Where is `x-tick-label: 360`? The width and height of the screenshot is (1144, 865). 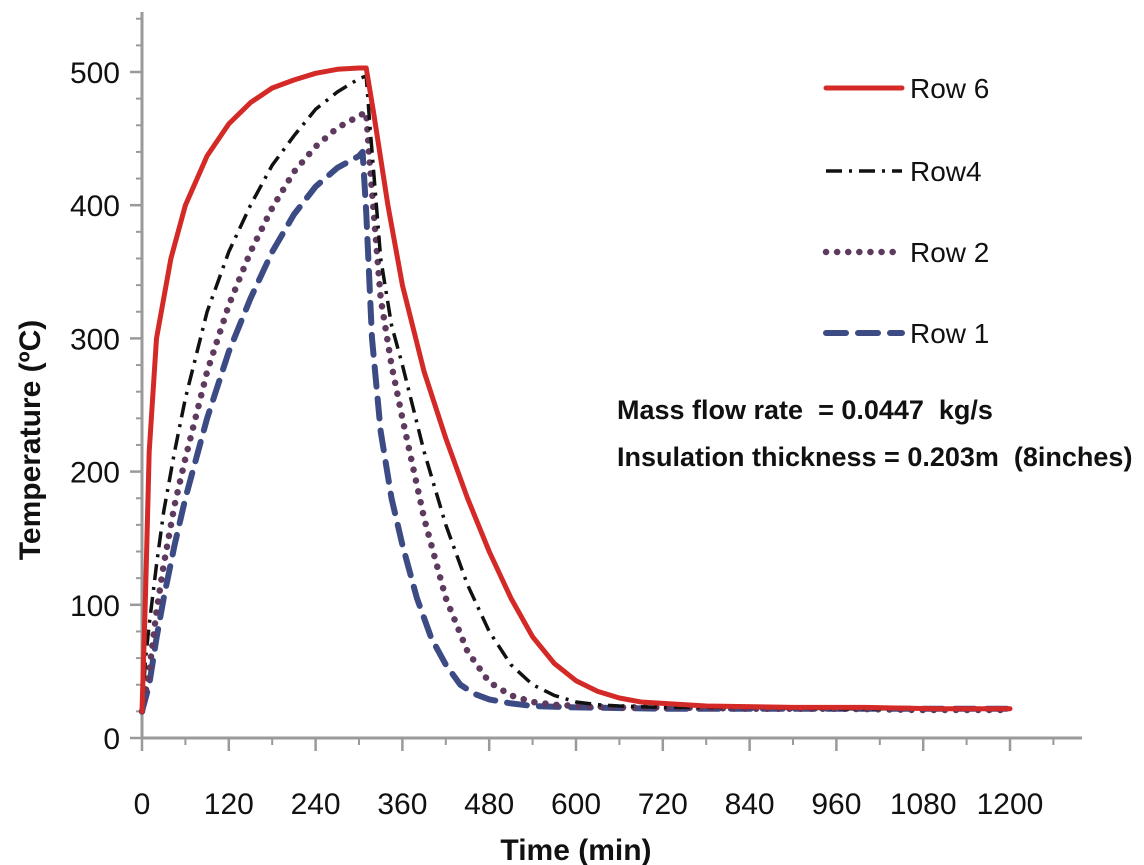
x-tick-label: 360 is located at coordinates (402, 804).